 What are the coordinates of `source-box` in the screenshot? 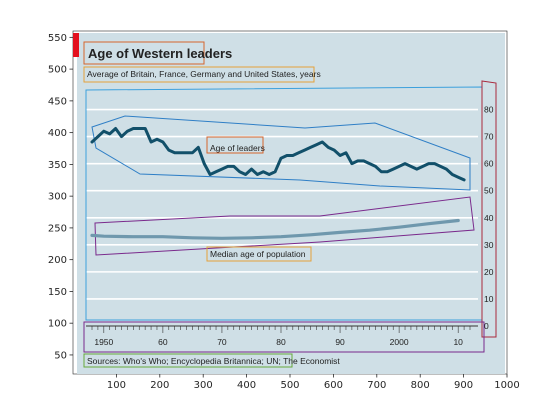 It's located at (188, 360).